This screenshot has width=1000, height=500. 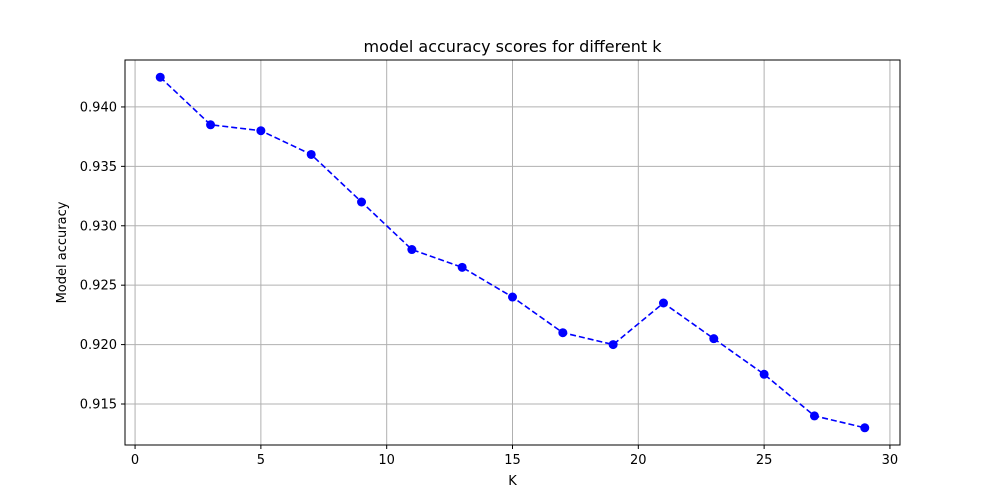 I want to click on y-tick-label: 0.935, so click(x=98, y=167).